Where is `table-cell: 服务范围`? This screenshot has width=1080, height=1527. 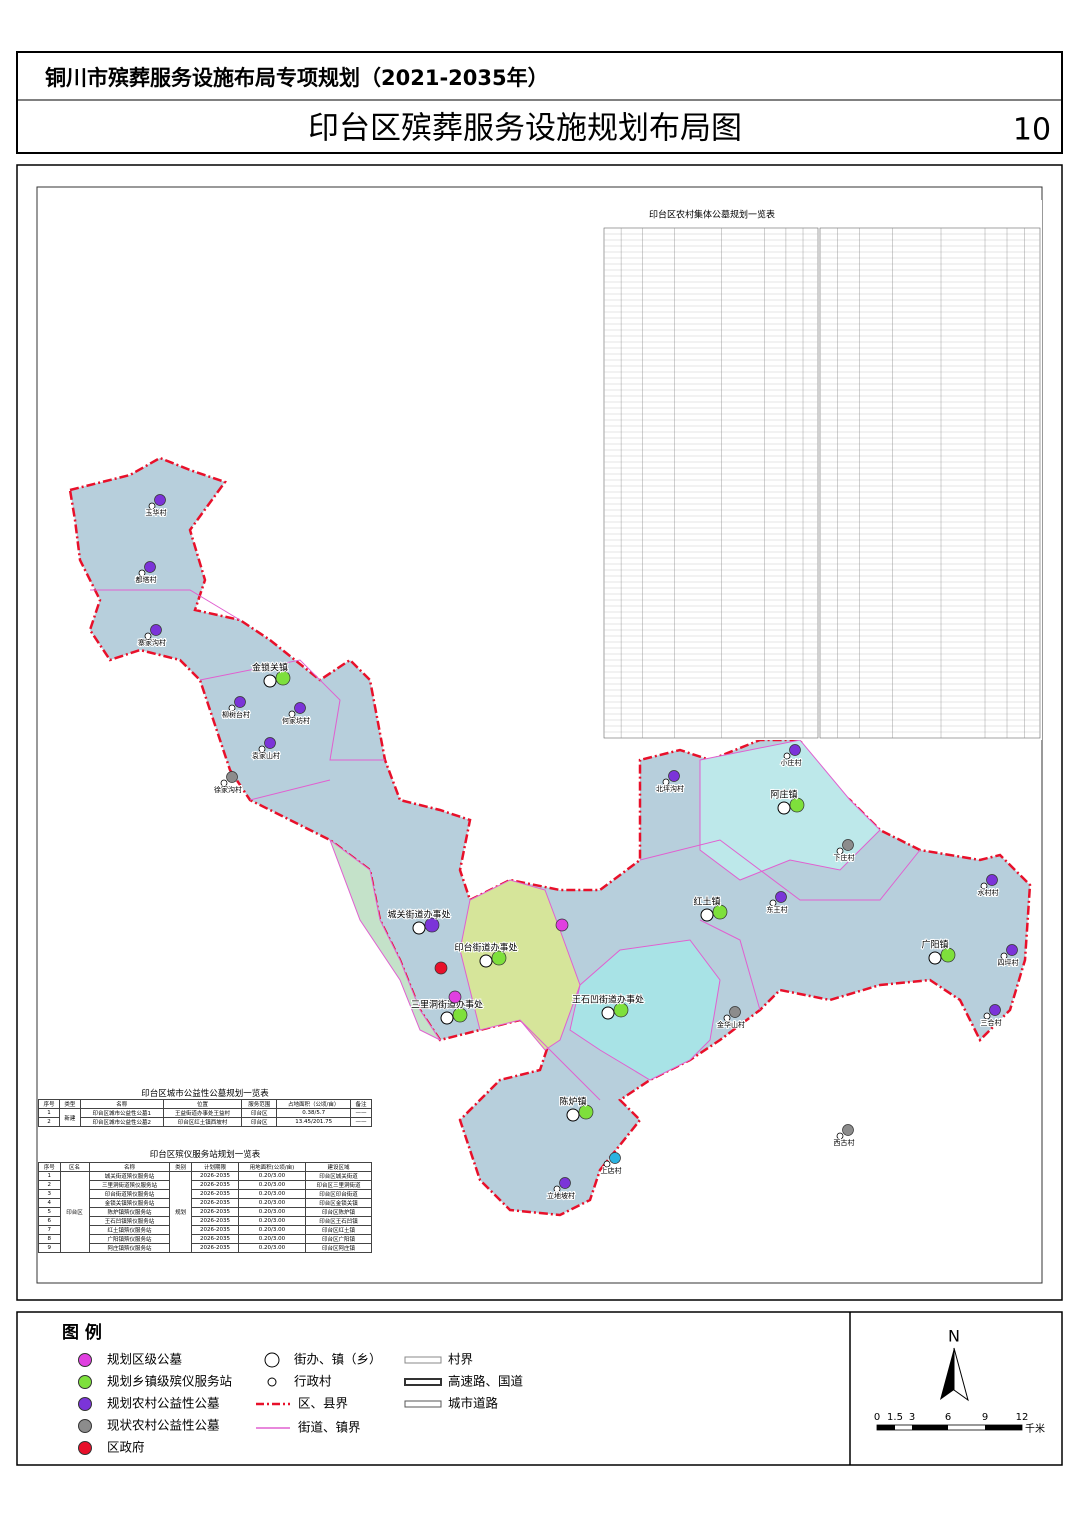
table-cell: 服务范围 is located at coordinates (259, 1104).